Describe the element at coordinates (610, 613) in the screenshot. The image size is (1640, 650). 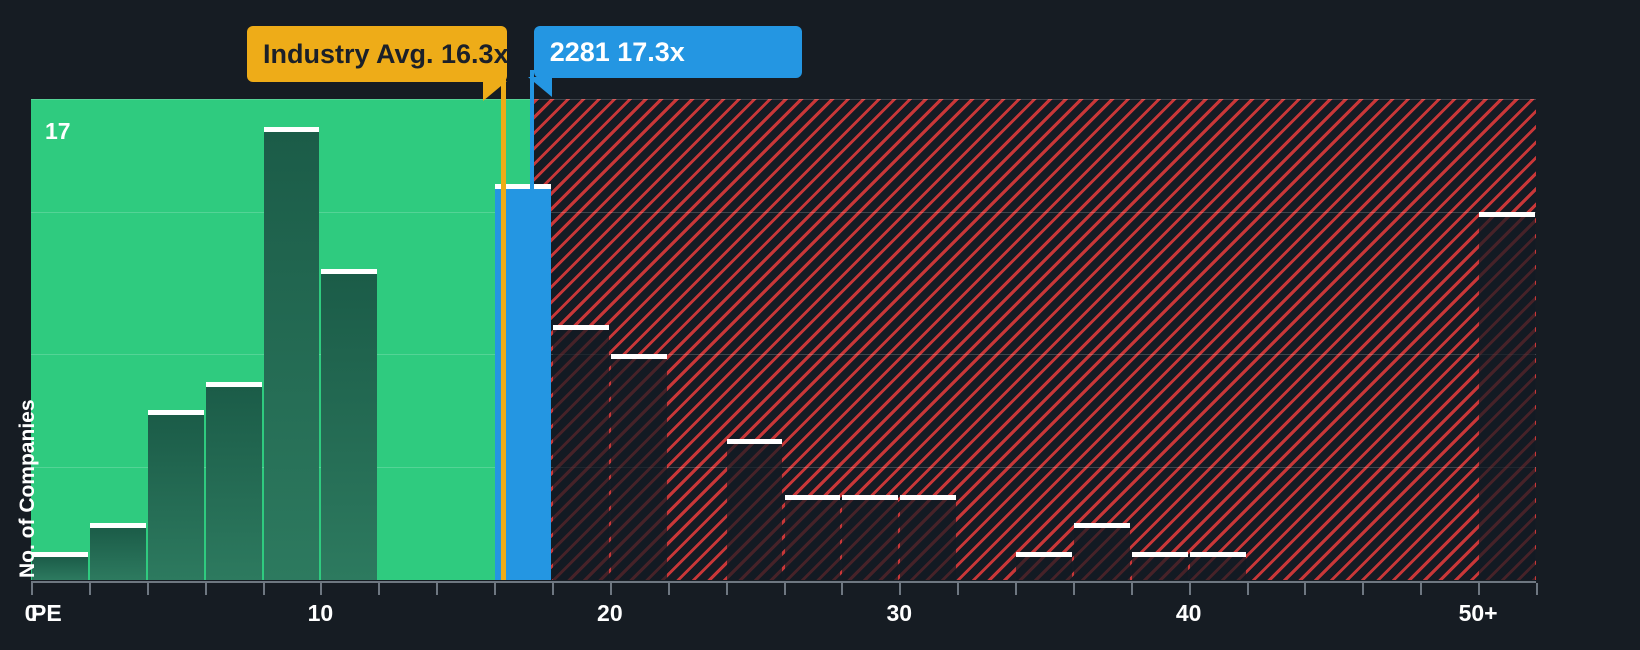
I see `x-axis-label-20: 20` at that location.